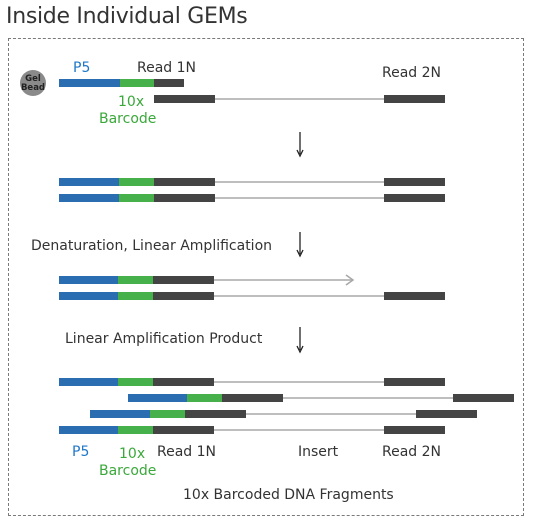 This screenshot has height=529, width=535. I want to click on step1-construct: P5 Read 1N Read 2N 10x Barcode, so click(252, 93).